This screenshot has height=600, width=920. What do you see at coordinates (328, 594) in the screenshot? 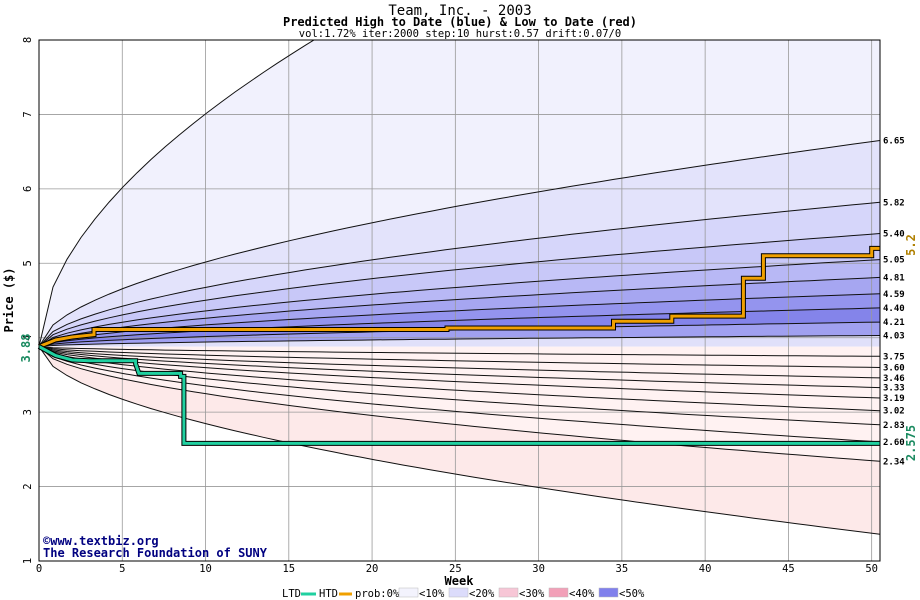
I see `legend-htd-label: HTD` at bounding box center [328, 594].